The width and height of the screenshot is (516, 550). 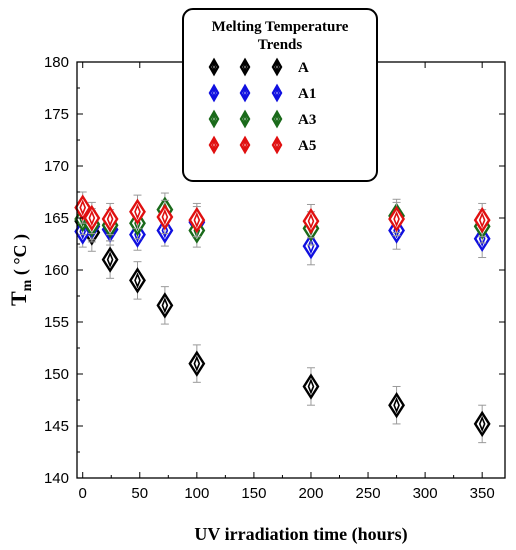 I want to click on x-tick-label: 200, so click(x=310, y=493).